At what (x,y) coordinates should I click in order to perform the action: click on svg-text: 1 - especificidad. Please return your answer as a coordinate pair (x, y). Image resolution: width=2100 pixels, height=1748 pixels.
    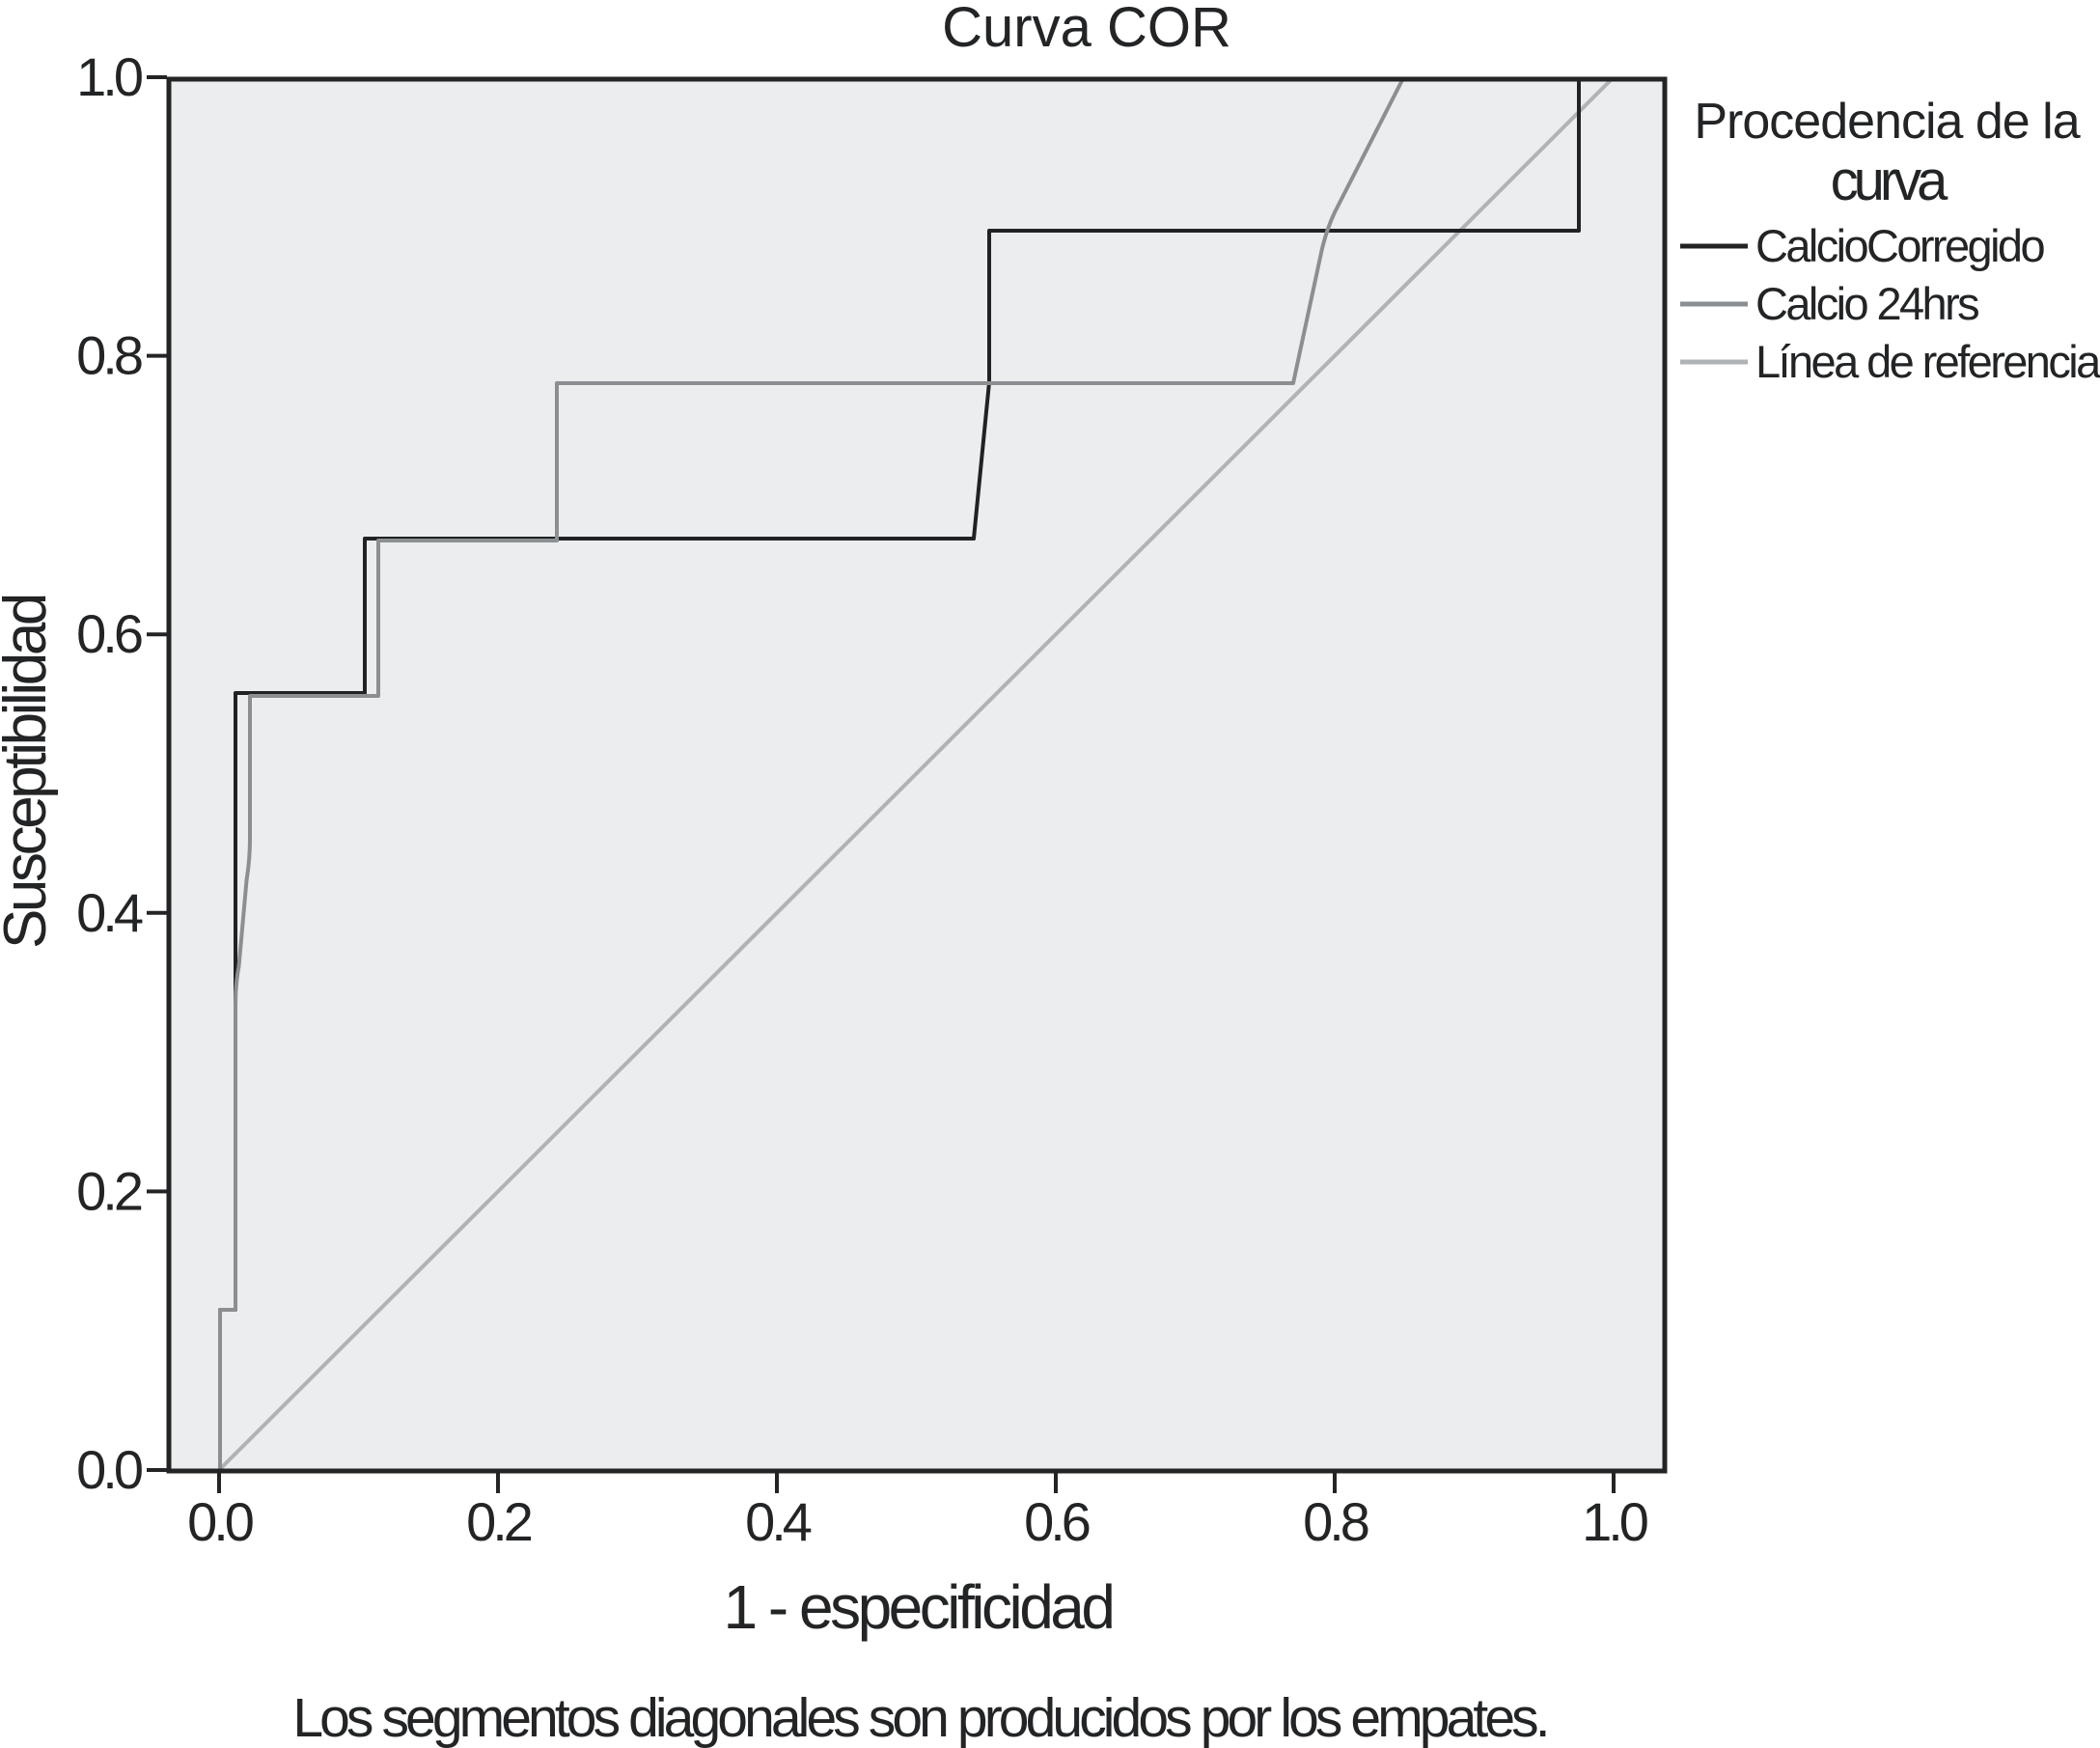
    Looking at the image, I should click on (918, 1607).